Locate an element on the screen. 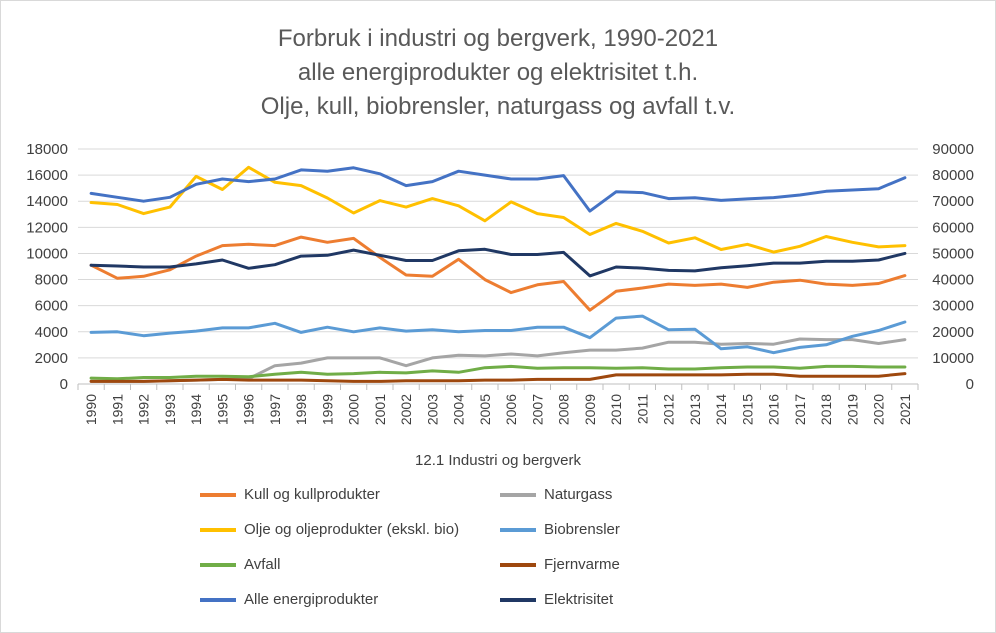 Image resolution: width=996 pixels, height=633 pixels. legend-item: Olje og oljeprodukter (ekskl. bio) is located at coordinates (329, 529).